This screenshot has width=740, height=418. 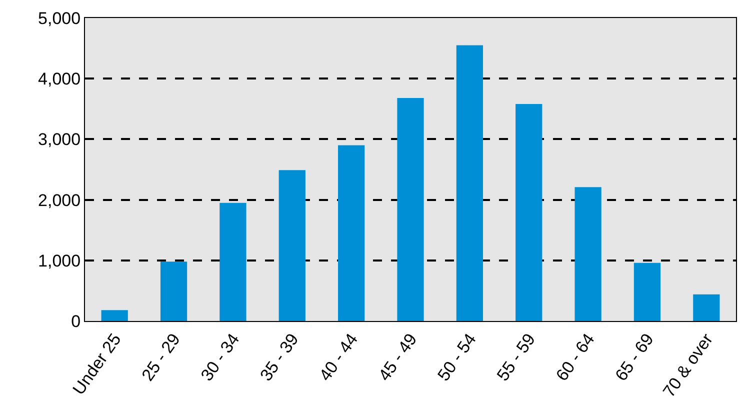 What do you see at coordinates (516, 357) in the screenshot?
I see `x-tick-label: 55 - 59` at bounding box center [516, 357].